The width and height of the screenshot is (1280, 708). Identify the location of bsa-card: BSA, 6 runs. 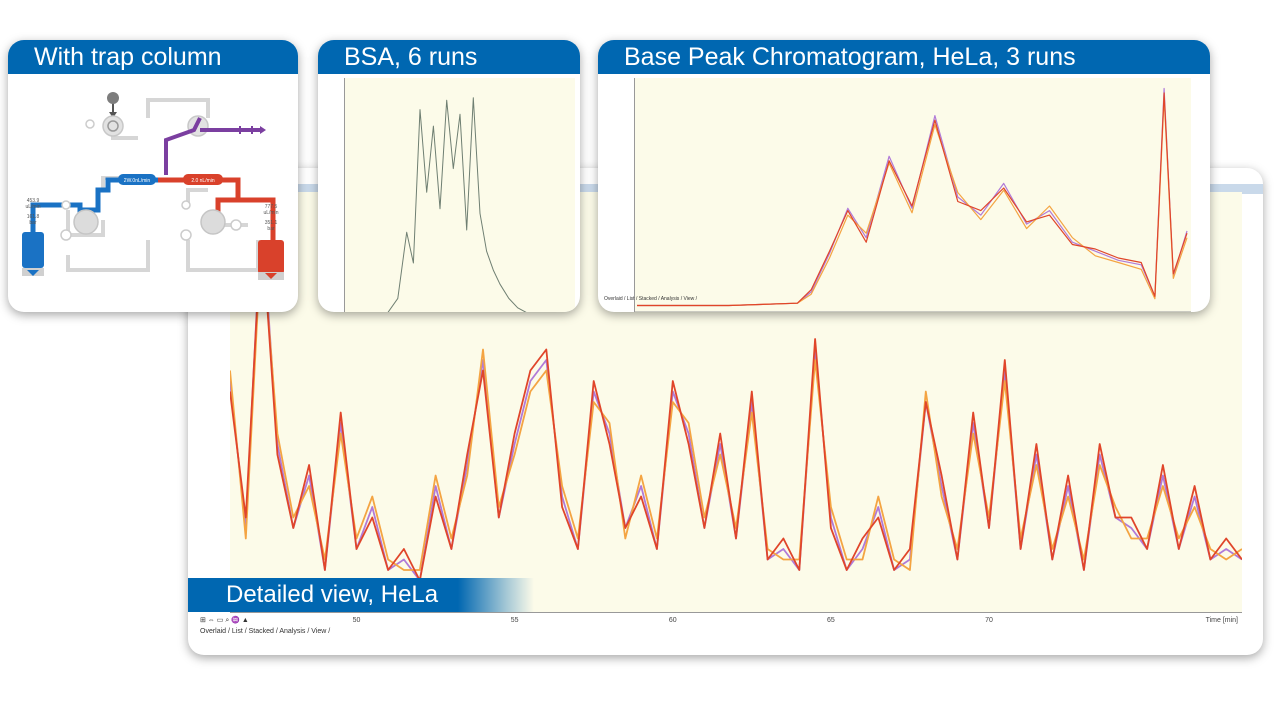
(449, 176).